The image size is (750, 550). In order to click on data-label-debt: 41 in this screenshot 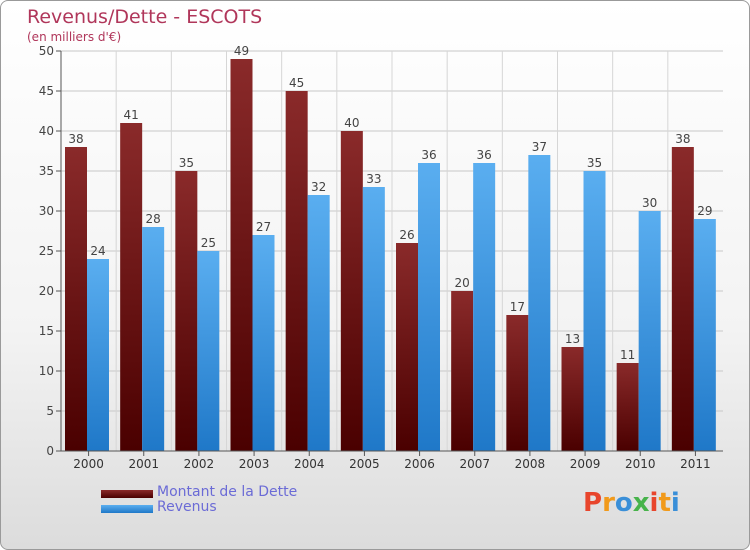, I will do `click(131, 115)`.